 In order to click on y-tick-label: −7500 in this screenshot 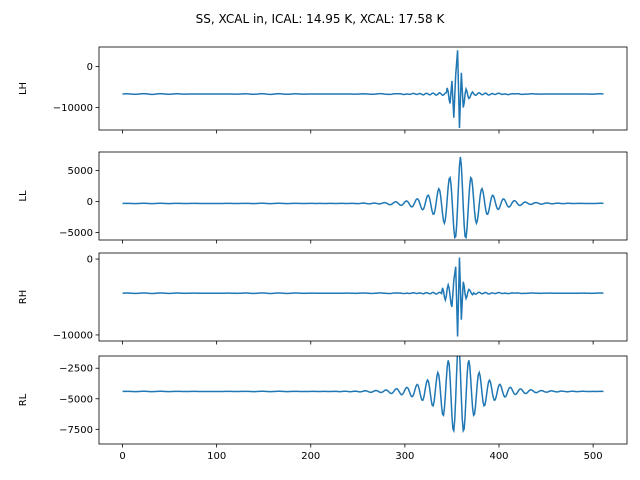, I will do `click(76, 430)`.